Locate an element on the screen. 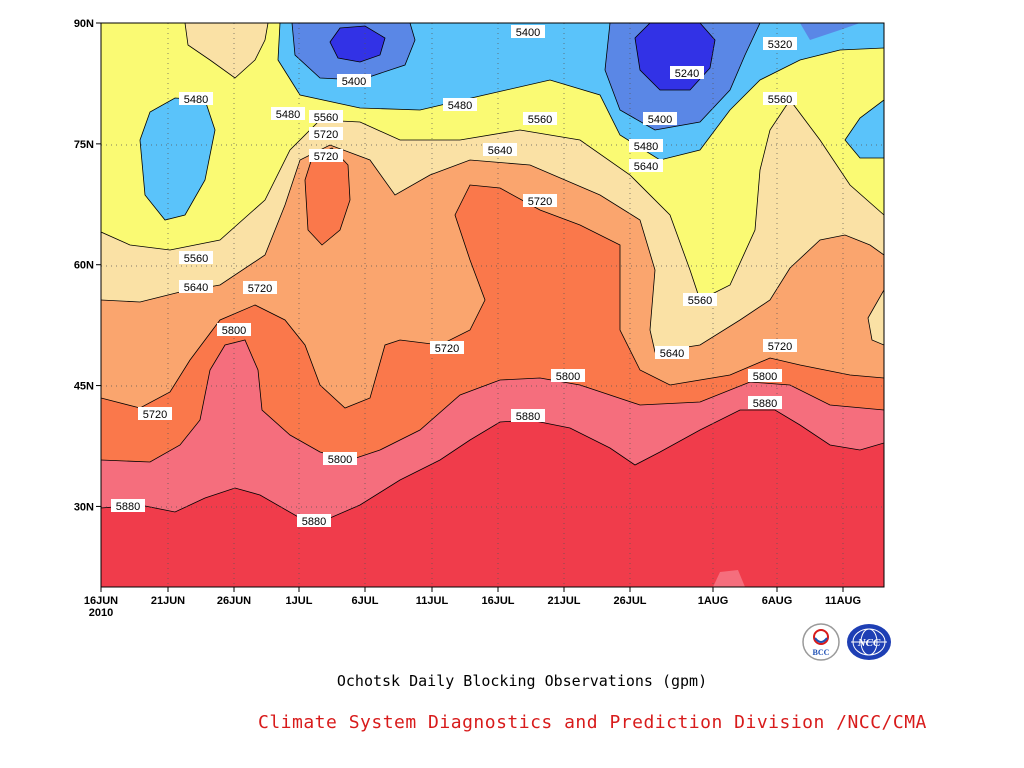 The height and width of the screenshot is (768, 1024). y-tick-label: 90N is located at coordinates (84, 24).